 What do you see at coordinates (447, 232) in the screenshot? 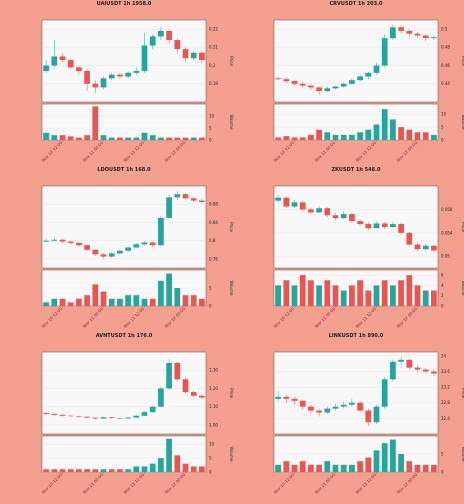
I see `y-tick-label: 0.054` at bounding box center [447, 232].